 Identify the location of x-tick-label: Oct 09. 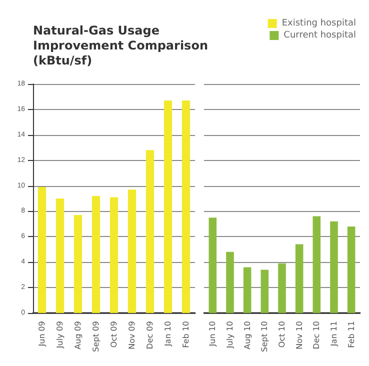
(114, 334).